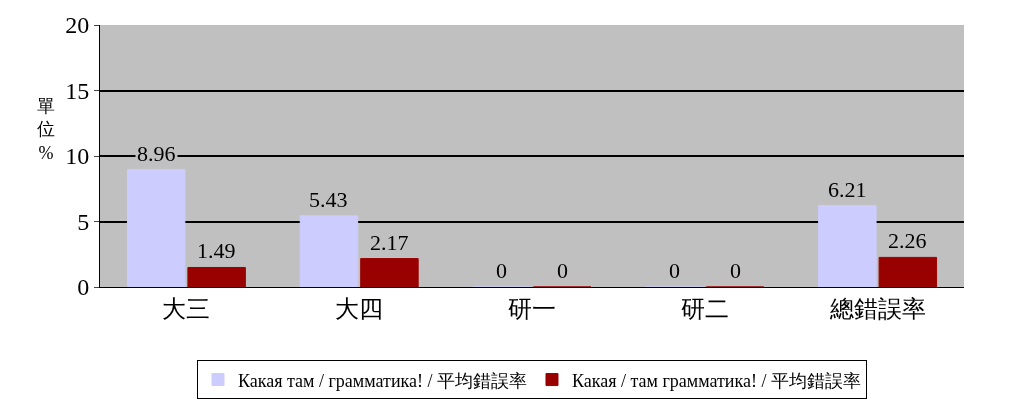  What do you see at coordinates (328, 199) in the screenshot?
I see `data-label: 5.43` at bounding box center [328, 199].